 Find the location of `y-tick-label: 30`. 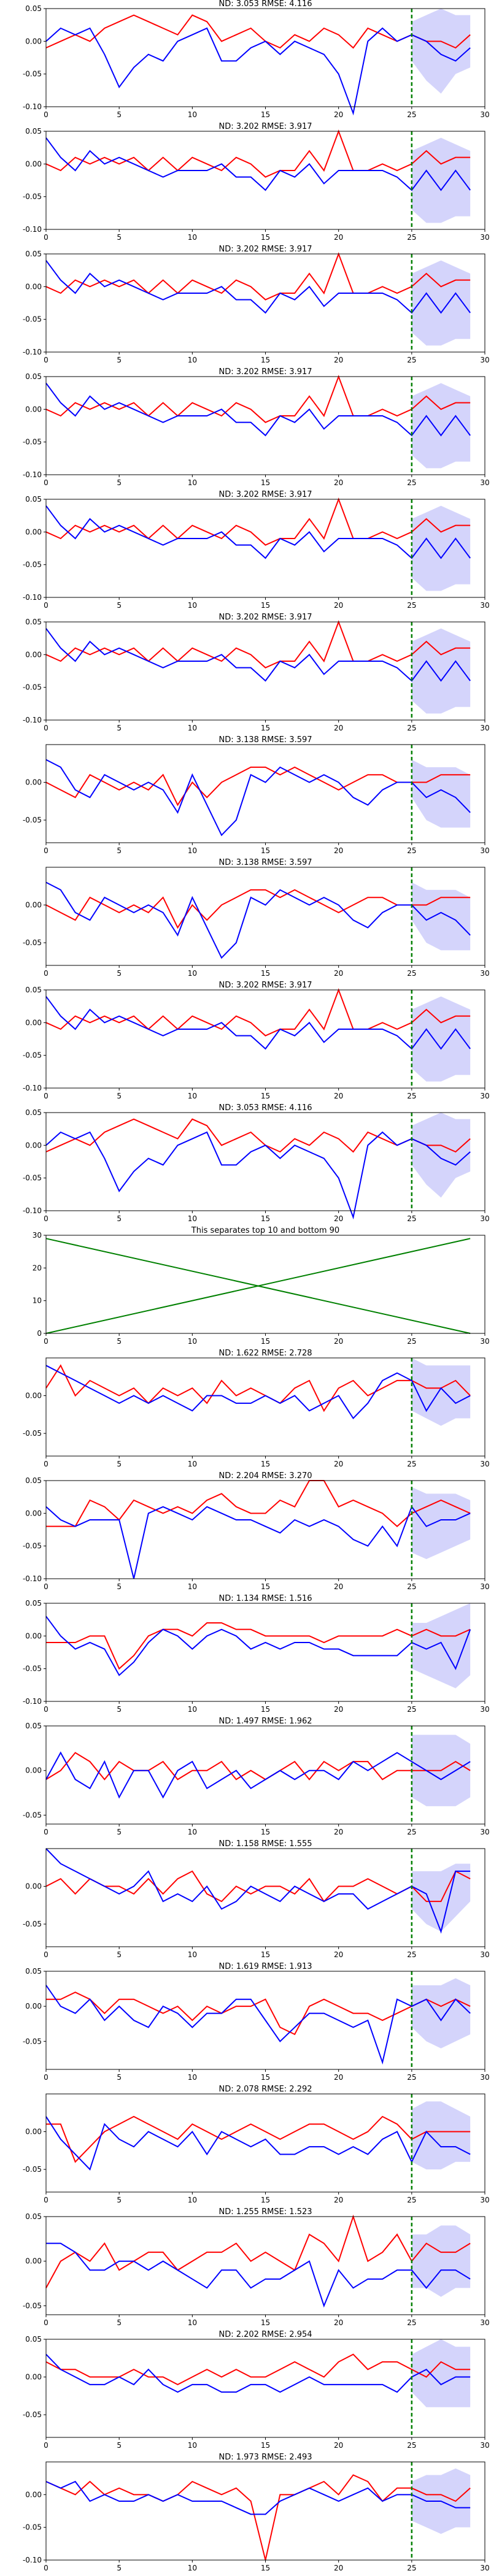

y-tick-label: 30 is located at coordinates (38, 1235).